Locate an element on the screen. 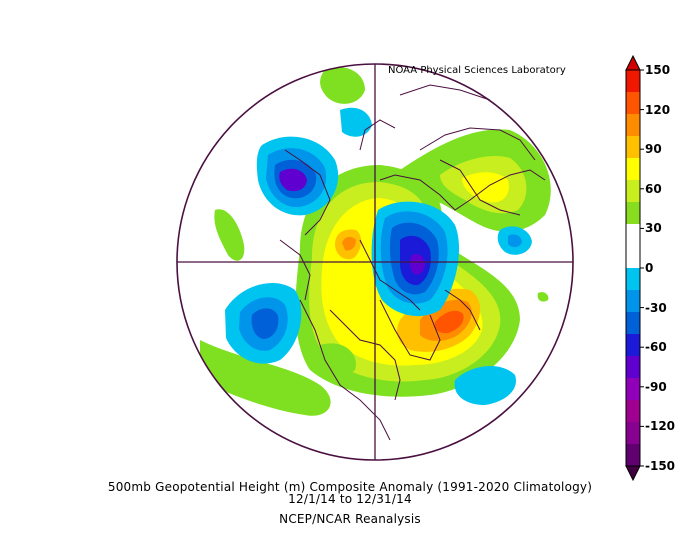 This screenshot has width=700, height=542. caption-source: NCEP/NCAR Reanalysis is located at coordinates (350, 519).